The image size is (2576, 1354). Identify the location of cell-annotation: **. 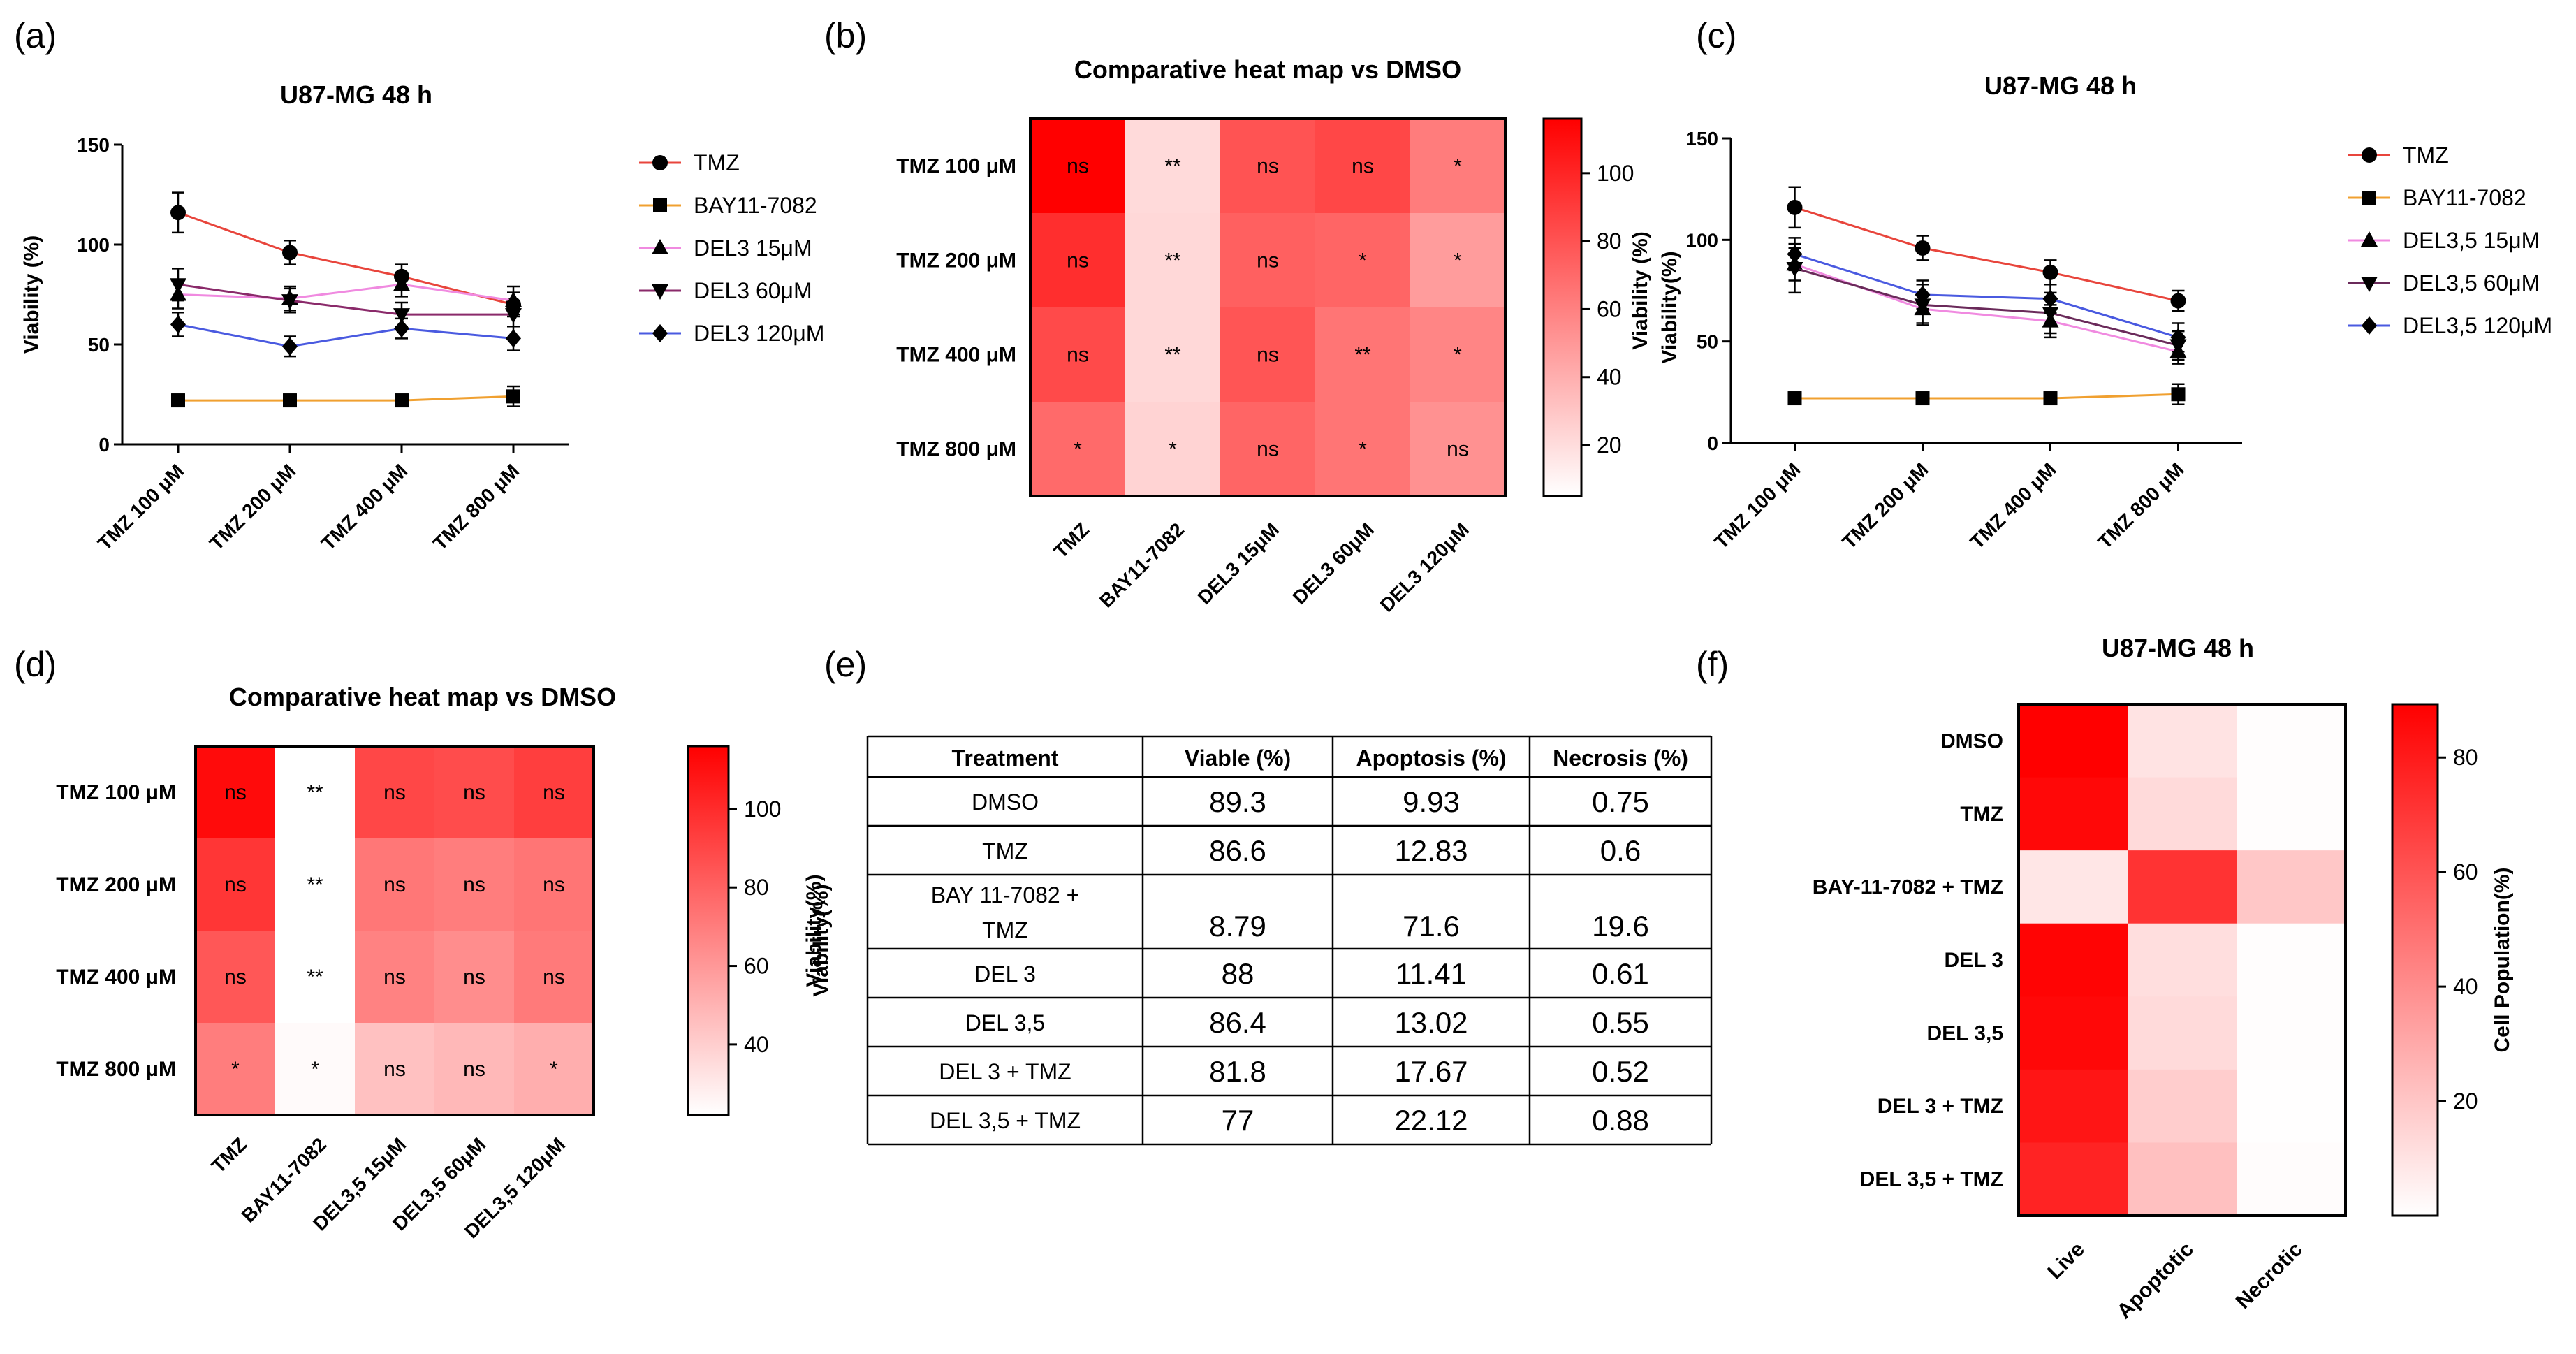
(315, 977).